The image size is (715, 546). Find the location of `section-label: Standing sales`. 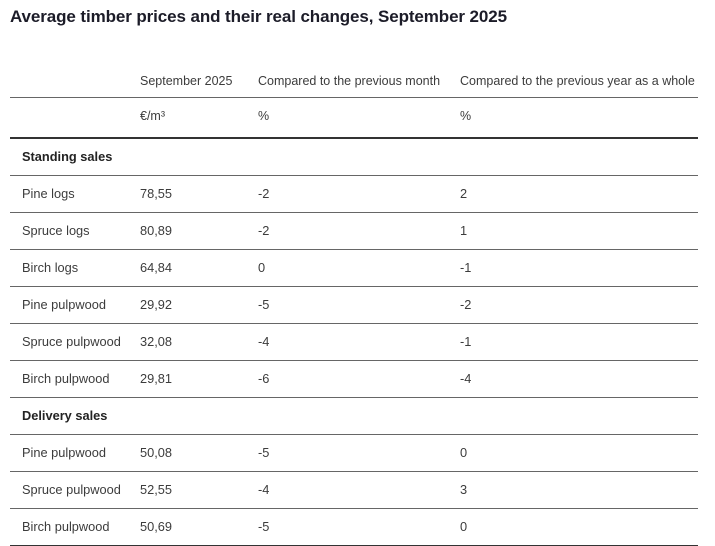

section-label: Standing sales is located at coordinates (354, 156).